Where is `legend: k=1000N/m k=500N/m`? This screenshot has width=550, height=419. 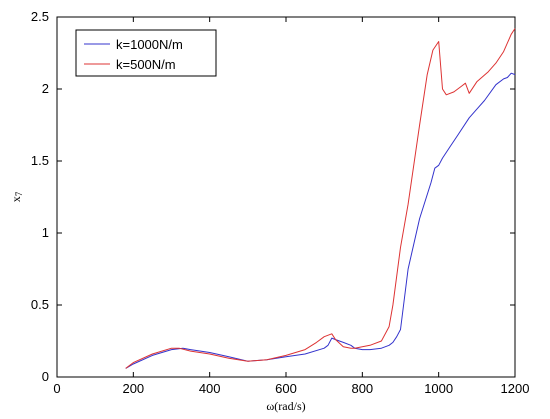 legend: k=1000N/m k=500N/m is located at coordinates (146, 53).